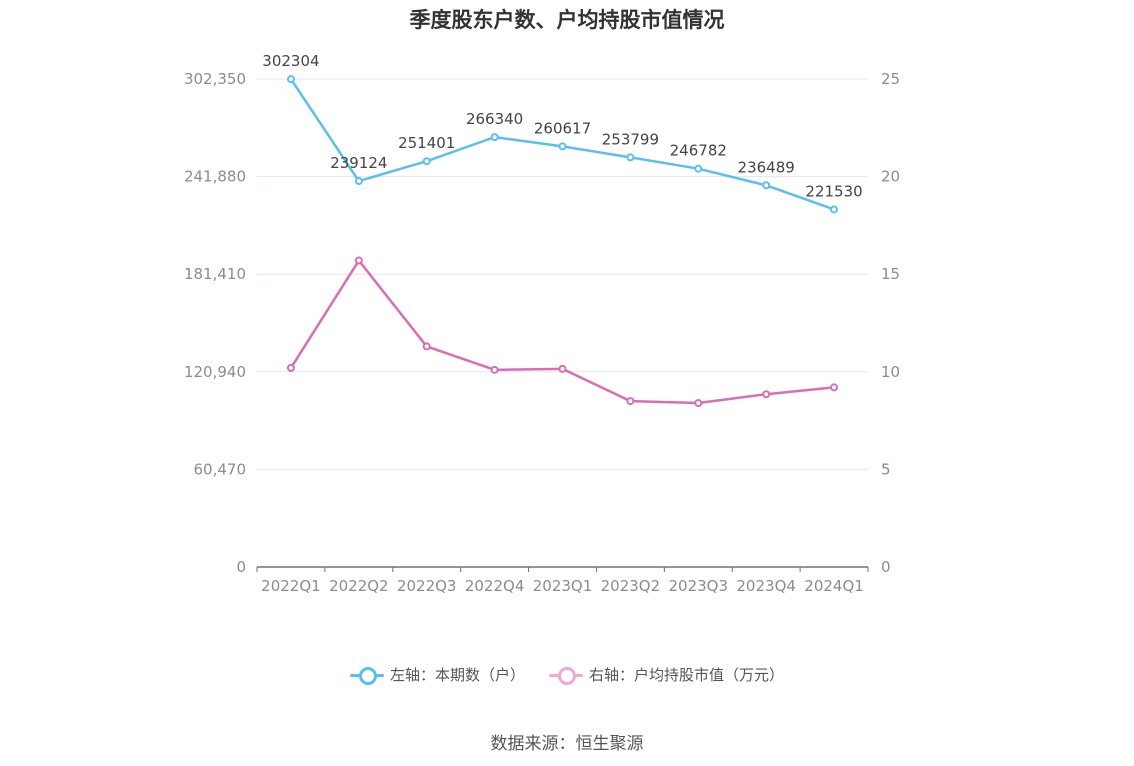 The image size is (1134, 766). What do you see at coordinates (890, 274) in the screenshot?
I see `right-axis-tick-label: 15` at bounding box center [890, 274].